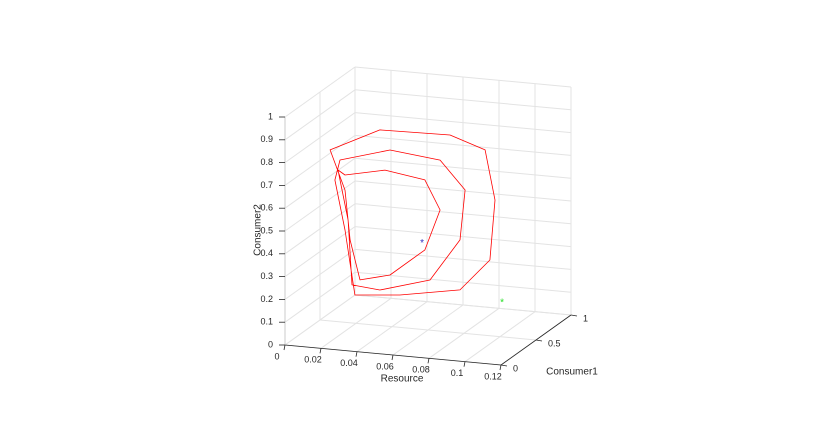 The width and height of the screenshot is (830, 447). I want to click on z-tick-label: 1, so click(270, 116).